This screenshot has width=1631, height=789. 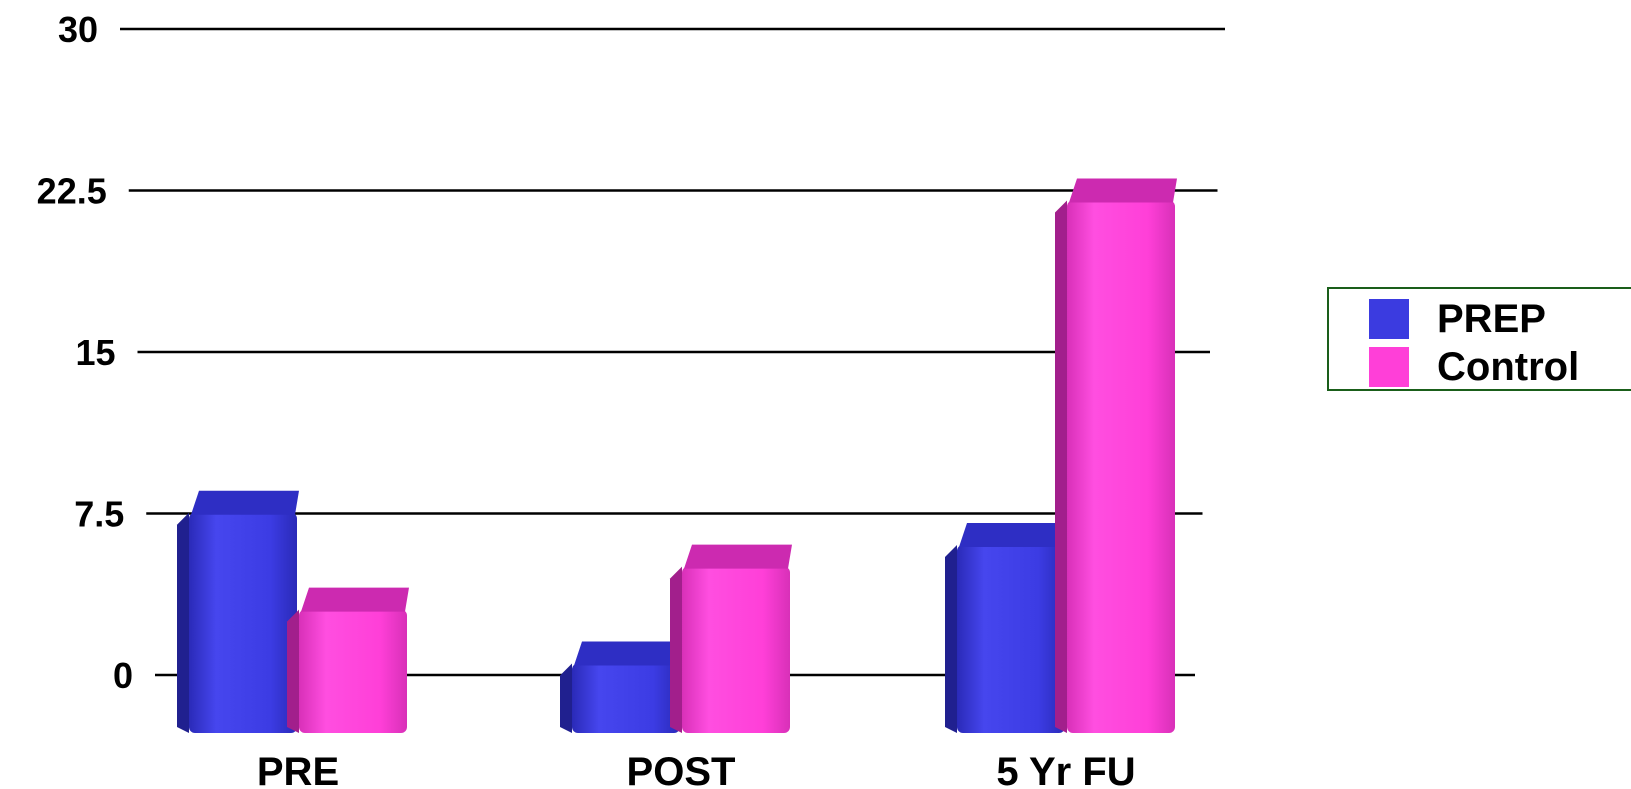 What do you see at coordinates (72, 191) in the screenshot?
I see `y-tick-label: 22.5` at bounding box center [72, 191].